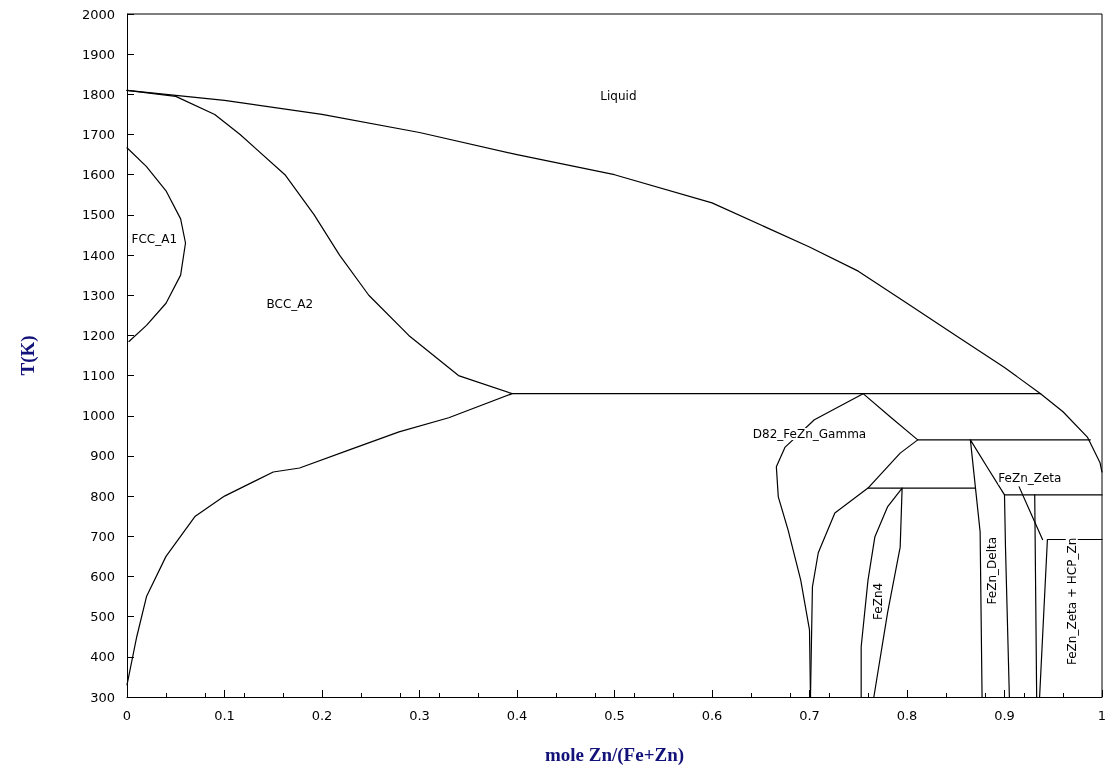 The width and height of the screenshot is (1110, 782). I want to click on x-tick-label: 0.5, so click(614, 715).